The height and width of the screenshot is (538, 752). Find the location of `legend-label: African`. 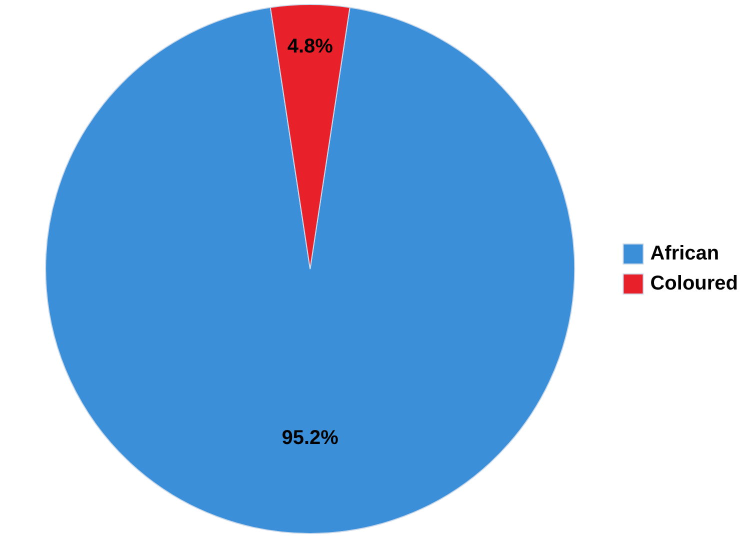

legend-label: African is located at coordinates (685, 253).